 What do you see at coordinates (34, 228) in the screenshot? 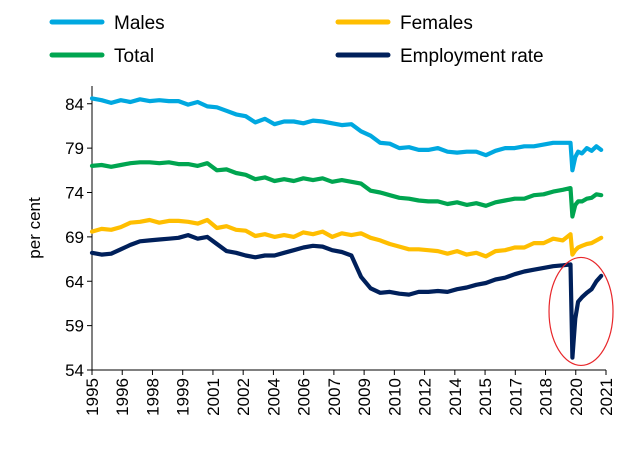
I see `y-axis-title: per cent` at bounding box center [34, 228].